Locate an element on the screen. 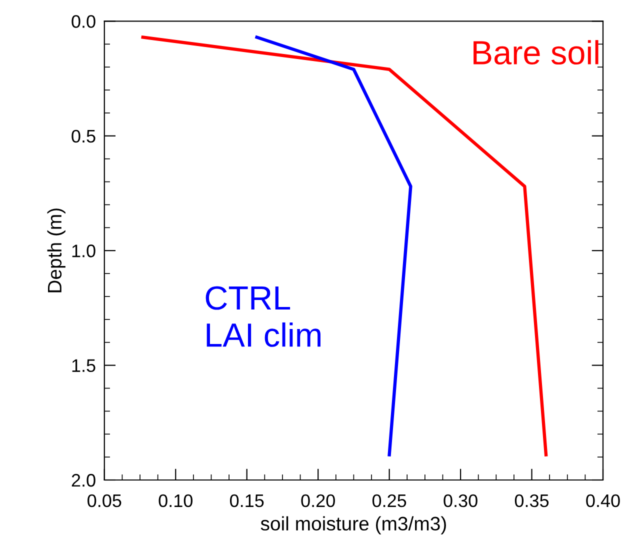 Image resolution: width=631 pixels, height=557 pixels. y-tick-label: 2.0 is located at coordinates (84, 480).